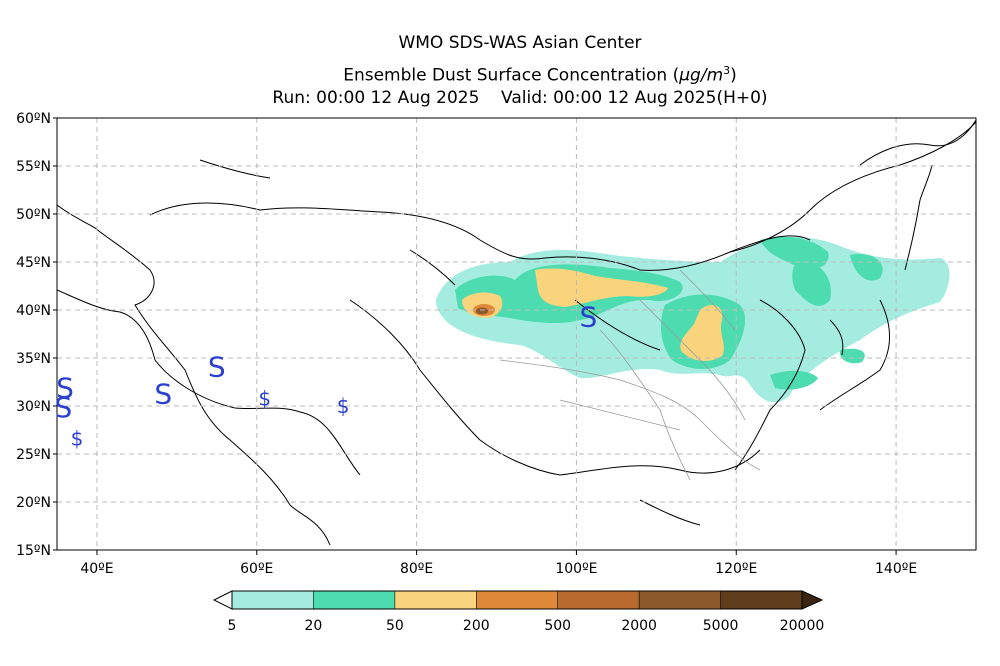  What do you see at coordinates (33, 503) in the screenshot?
I see `lat-tick-label: 20ºN` at bounding box center [33, 503].